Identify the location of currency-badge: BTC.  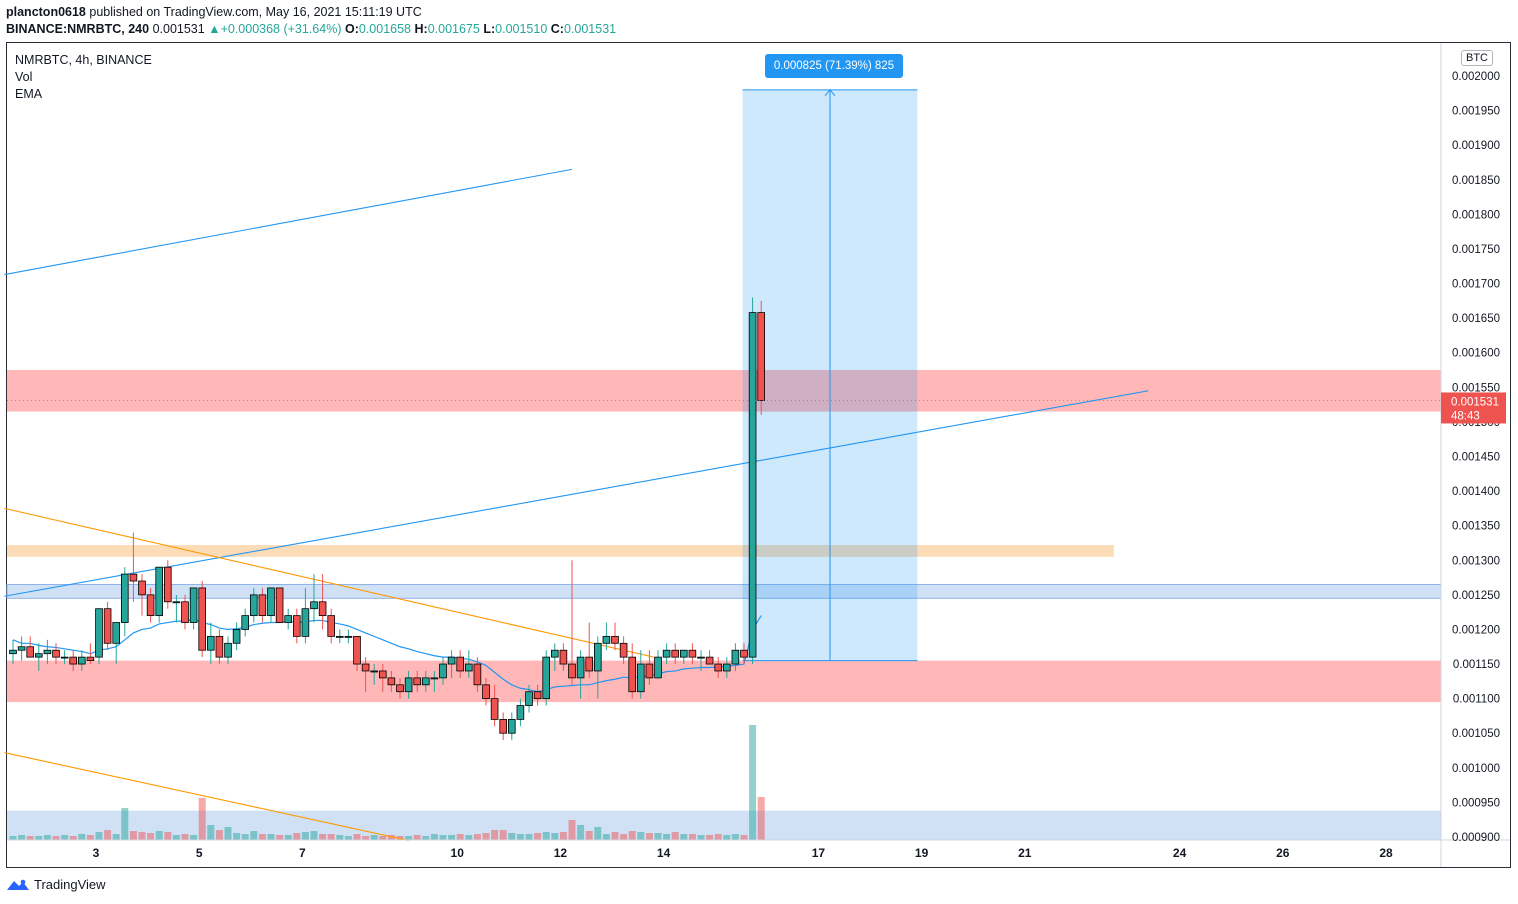
(1477, 58).